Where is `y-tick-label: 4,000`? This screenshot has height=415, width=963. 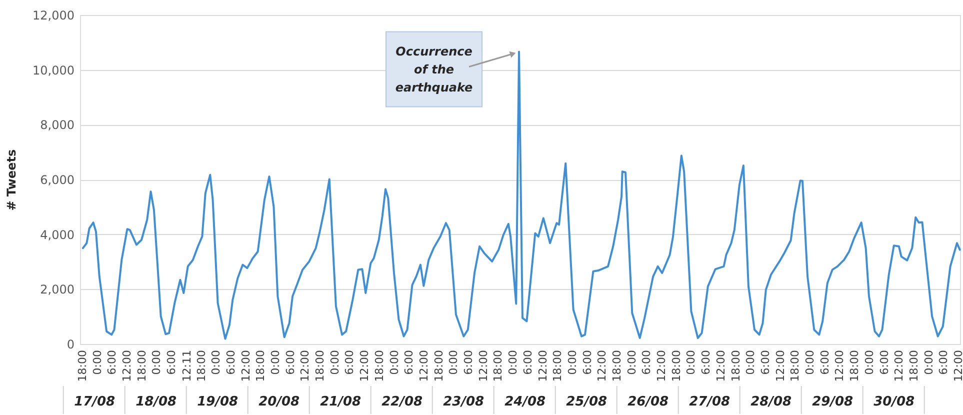 y-tick-label: 4,000 is located at coordinates (57, 235).